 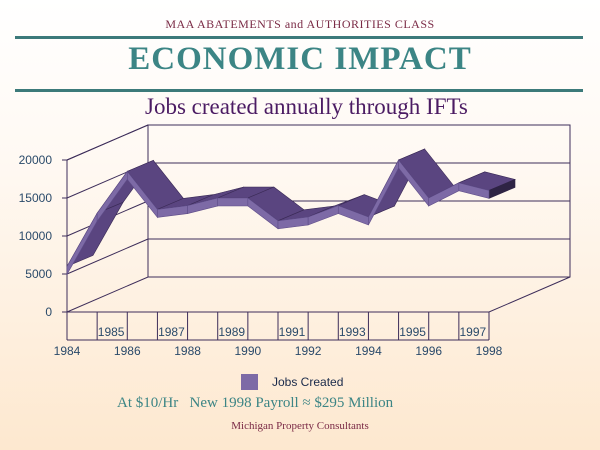 I want to click on x-tick-label: 1994, so click(x=368, y=351).